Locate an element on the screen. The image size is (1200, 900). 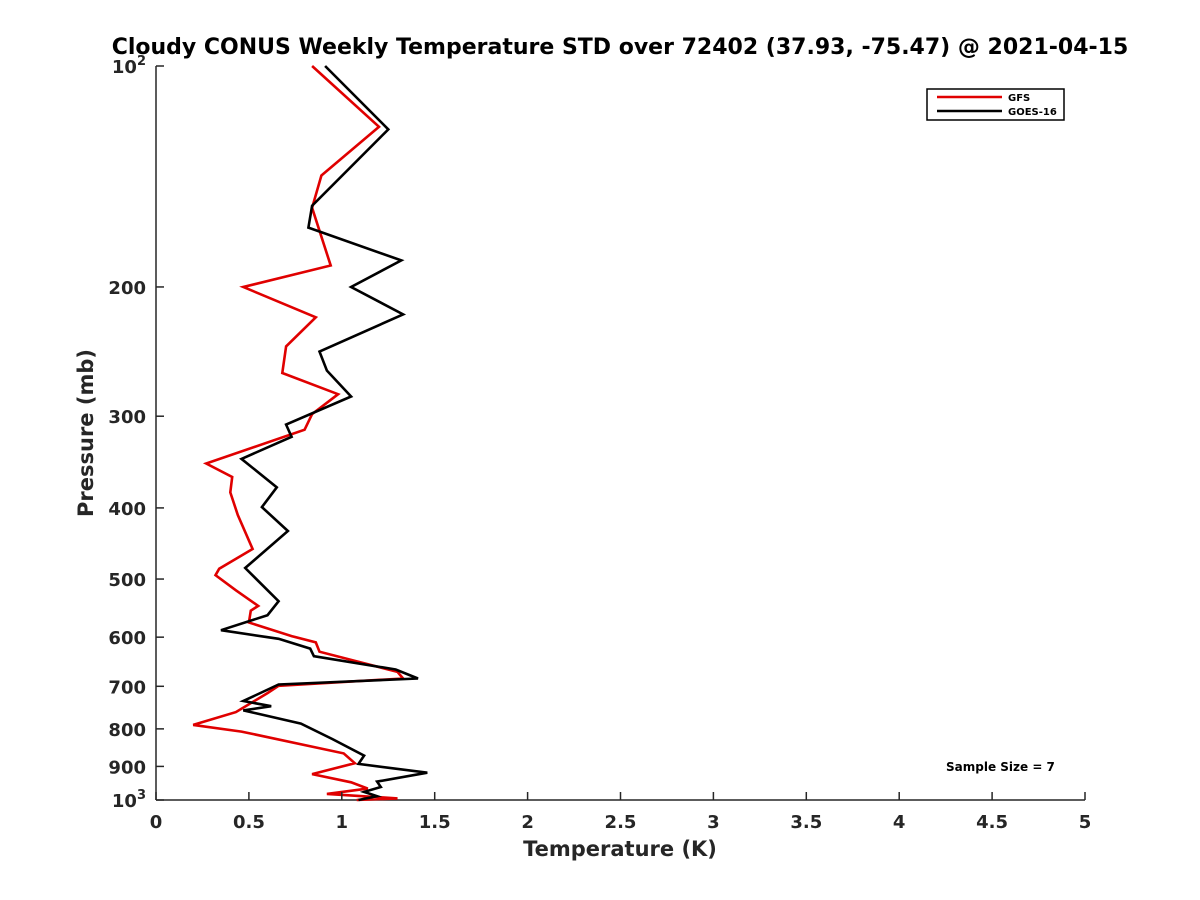
x-tick-label: 1.5 is located at coordinates (435, 822).